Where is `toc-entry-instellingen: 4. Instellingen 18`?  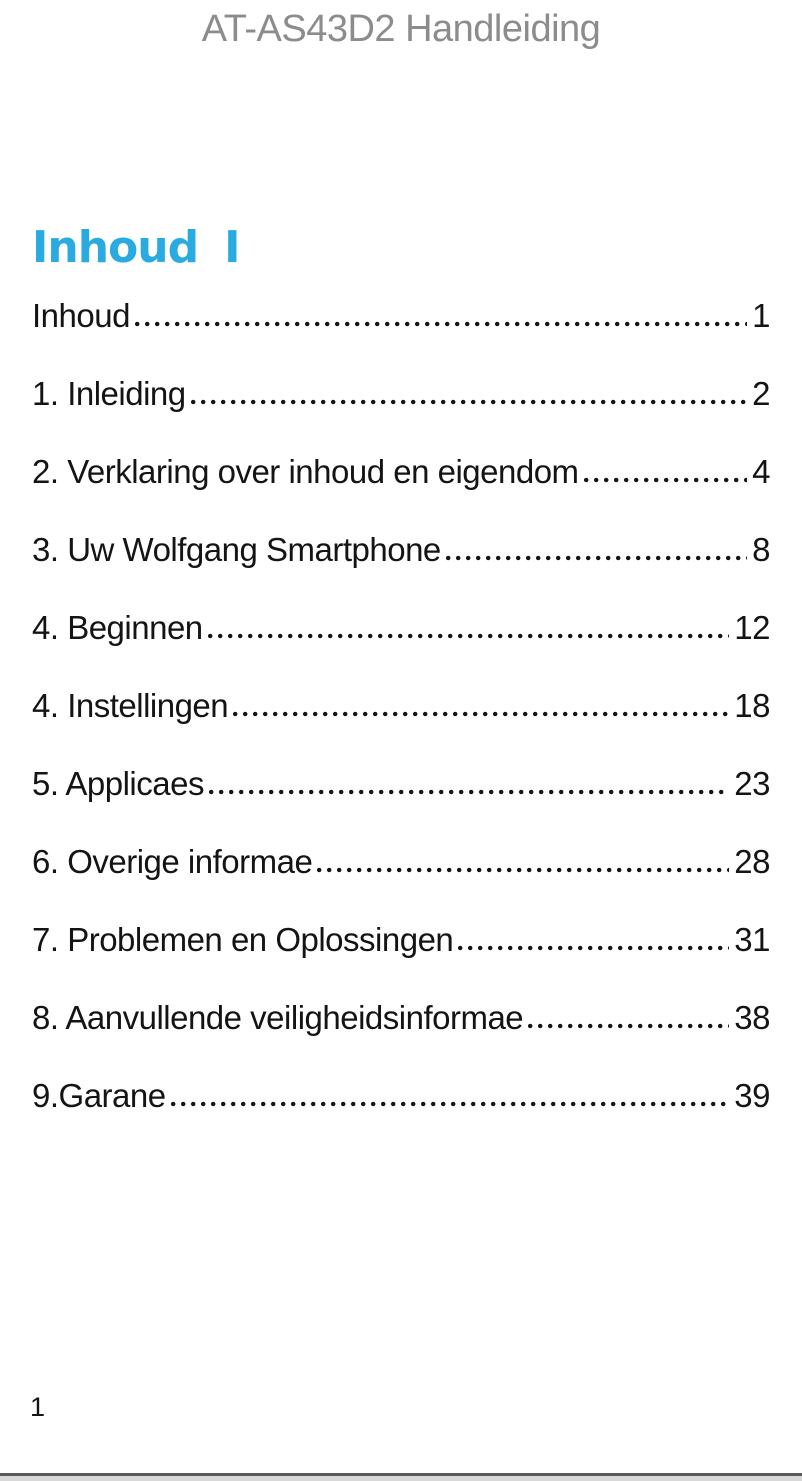 toc-entry-instellingen: 4. Instellingen 18 is located at coordinates (401, 706).